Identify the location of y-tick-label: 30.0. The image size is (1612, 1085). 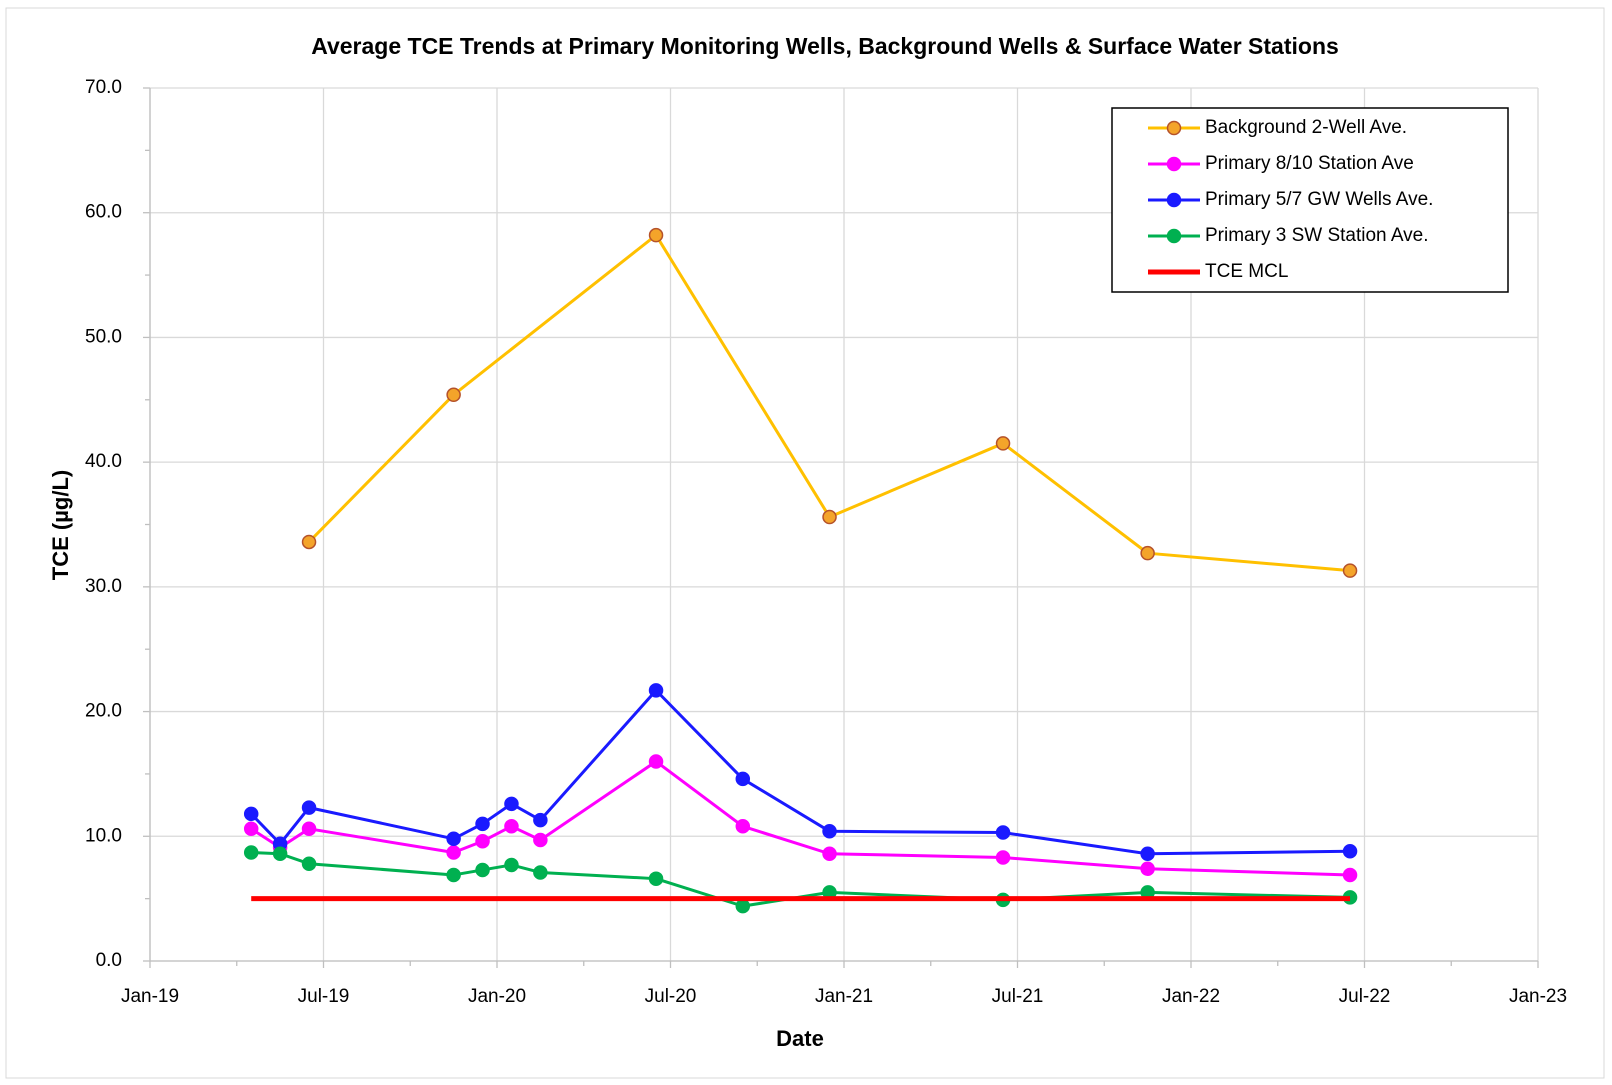
(103, 586).